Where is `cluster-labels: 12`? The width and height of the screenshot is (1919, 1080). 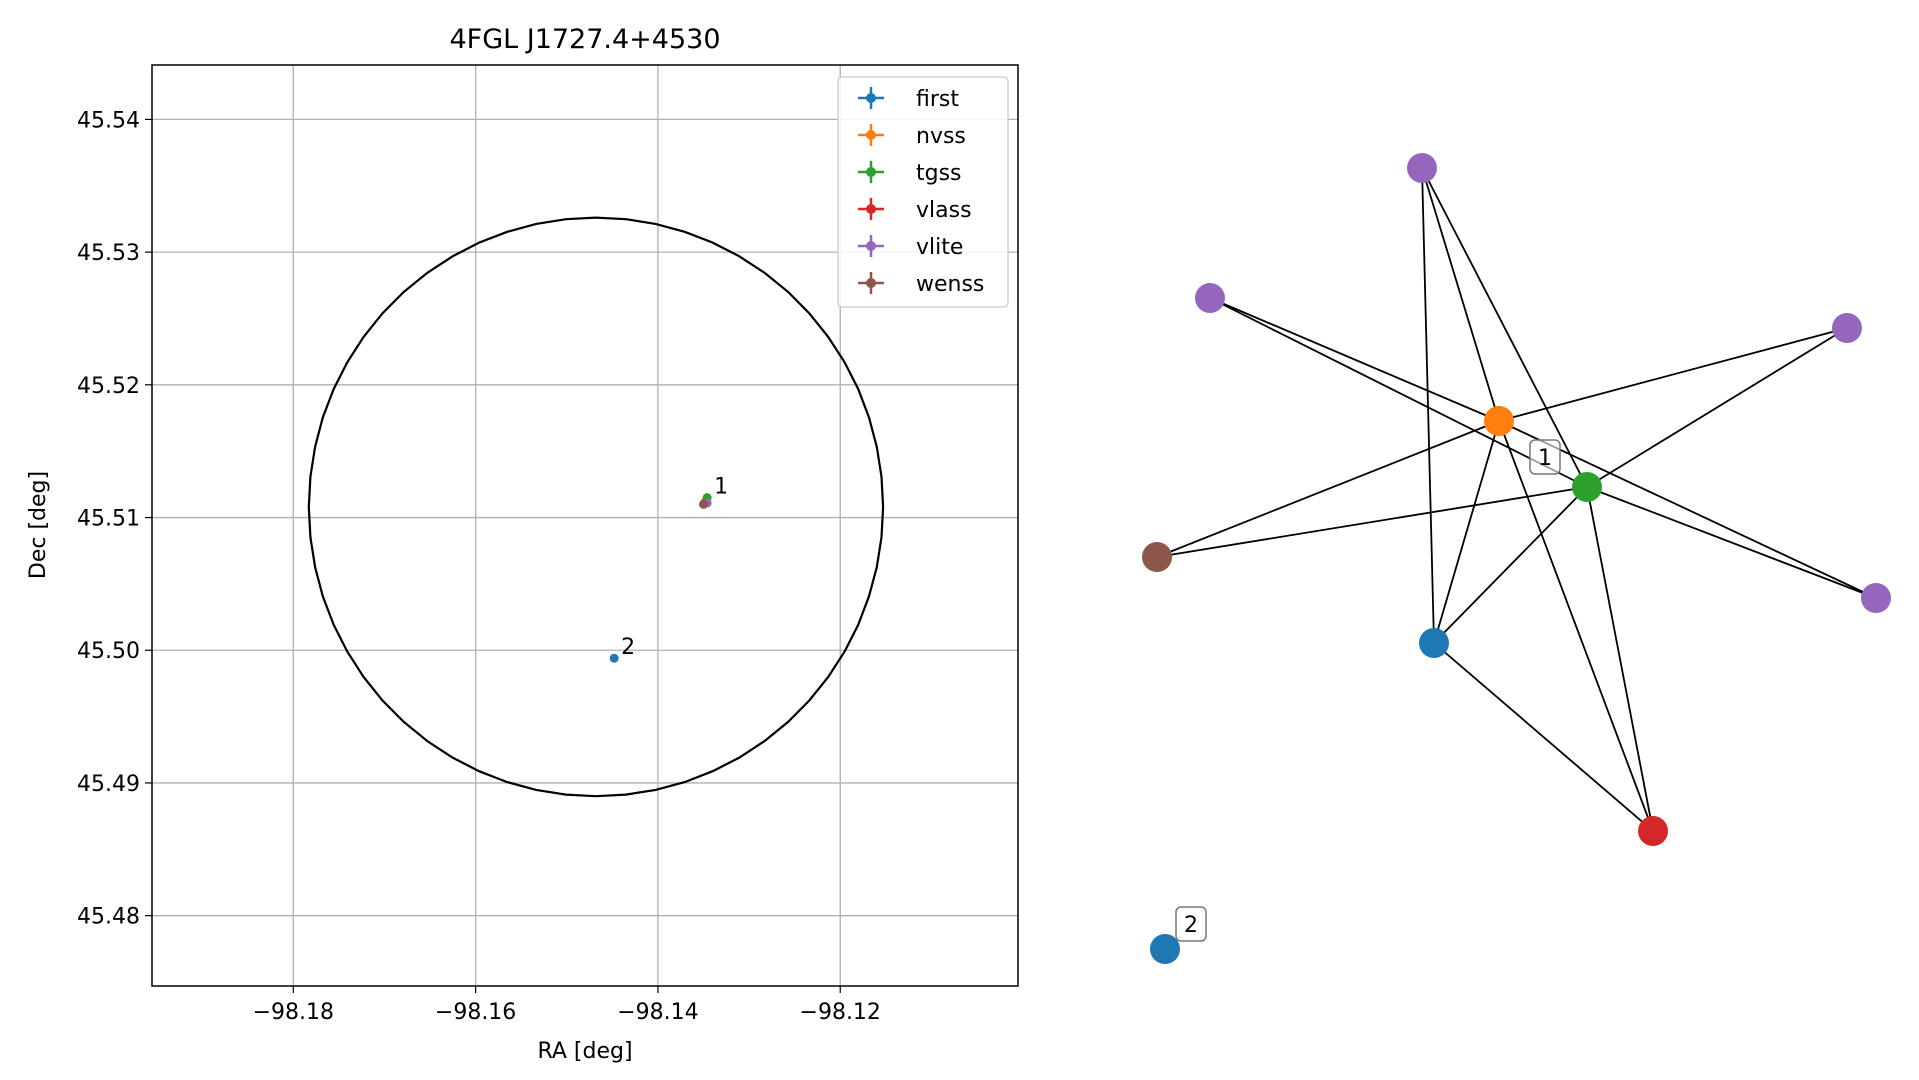 cluster-labels: 12 is located at coordinates (1368, 690).